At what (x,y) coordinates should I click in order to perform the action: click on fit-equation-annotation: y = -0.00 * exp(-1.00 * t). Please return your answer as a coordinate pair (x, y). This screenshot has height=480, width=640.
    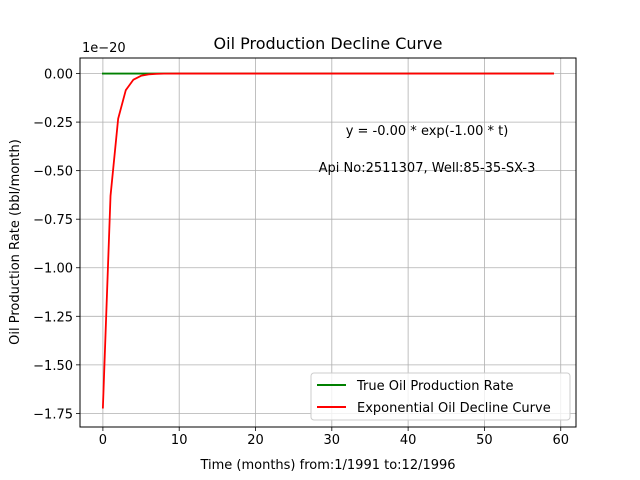
    Looking at the image, I should click on (427, 131).